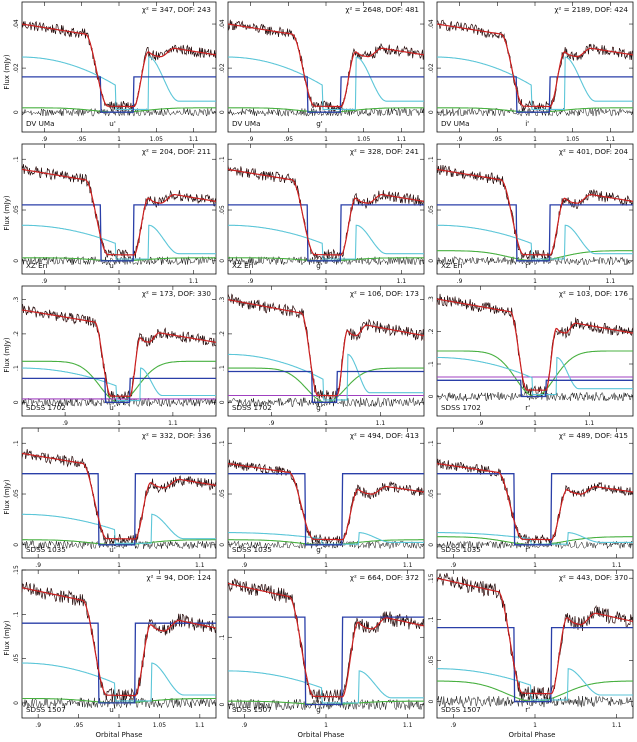  Describe the element at coordinates (7, 213) in the screenshot. I see `y-axis-label-row-2: Flux (mJy)` at that location.